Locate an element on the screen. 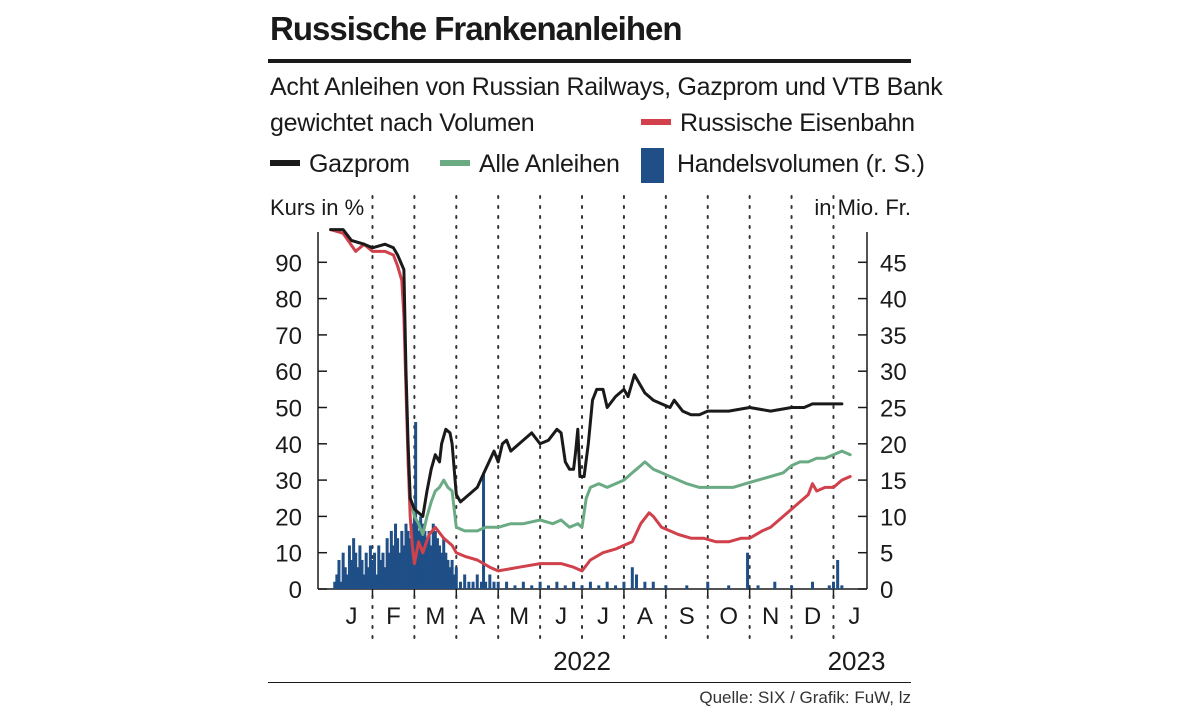  left-axis-tick-label: 0 is located at coordinates (295, 590).